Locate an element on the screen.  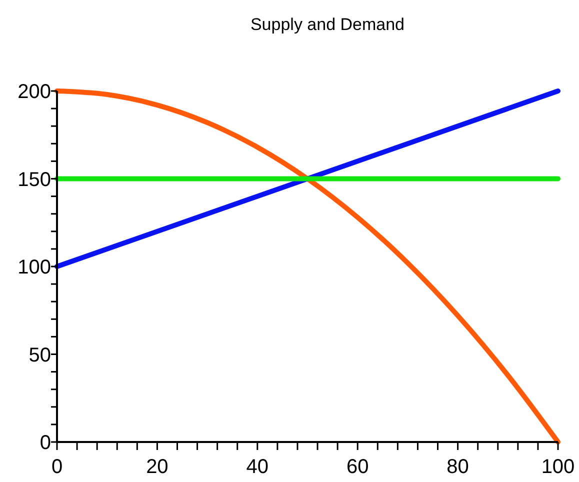
y-tick-label: 0 is located at coordinates (45, 443).